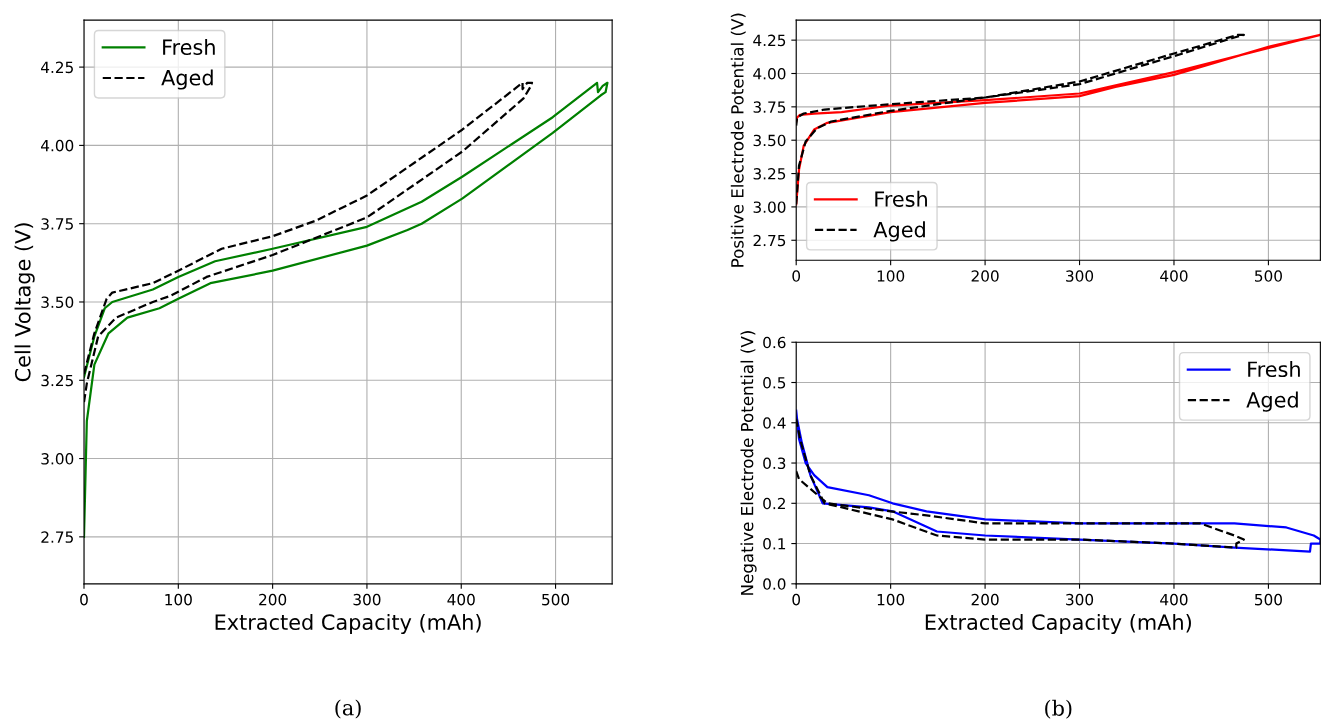 Image resolution: width=1327 pixels, height=719 pixels. Describe the element at coordinates (774, 544) in the screenshot. I see `y-tick-label: 0.1` at that location.